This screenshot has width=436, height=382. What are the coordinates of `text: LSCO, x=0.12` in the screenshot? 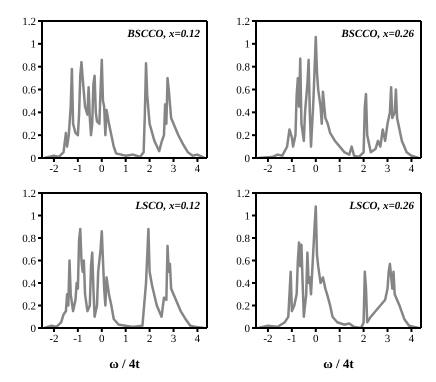 It's located at (167, 206).